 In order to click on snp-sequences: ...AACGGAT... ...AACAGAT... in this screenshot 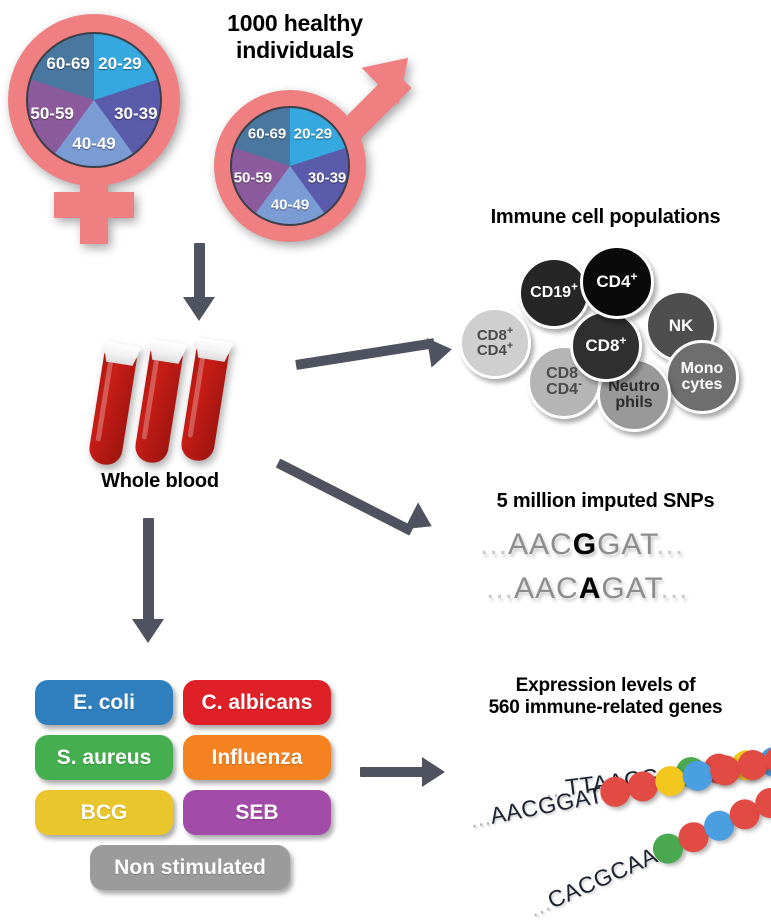, I will do `click(625, 573)`.